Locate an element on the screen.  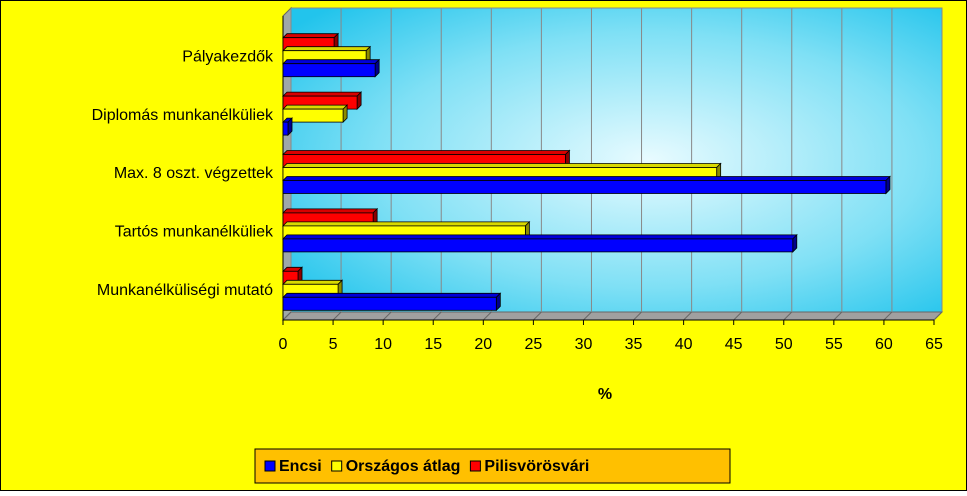
x-tick-label: 25 is located at coordinates (533, 344).